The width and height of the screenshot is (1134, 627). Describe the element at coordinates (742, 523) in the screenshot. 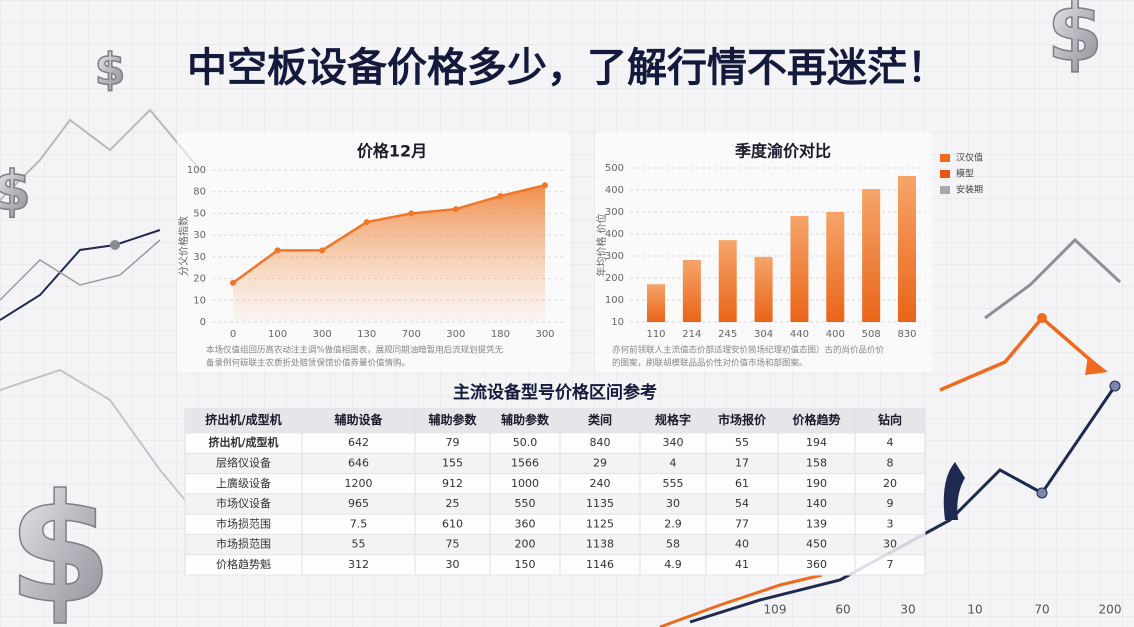

I see `table-cell: 77` at that location.